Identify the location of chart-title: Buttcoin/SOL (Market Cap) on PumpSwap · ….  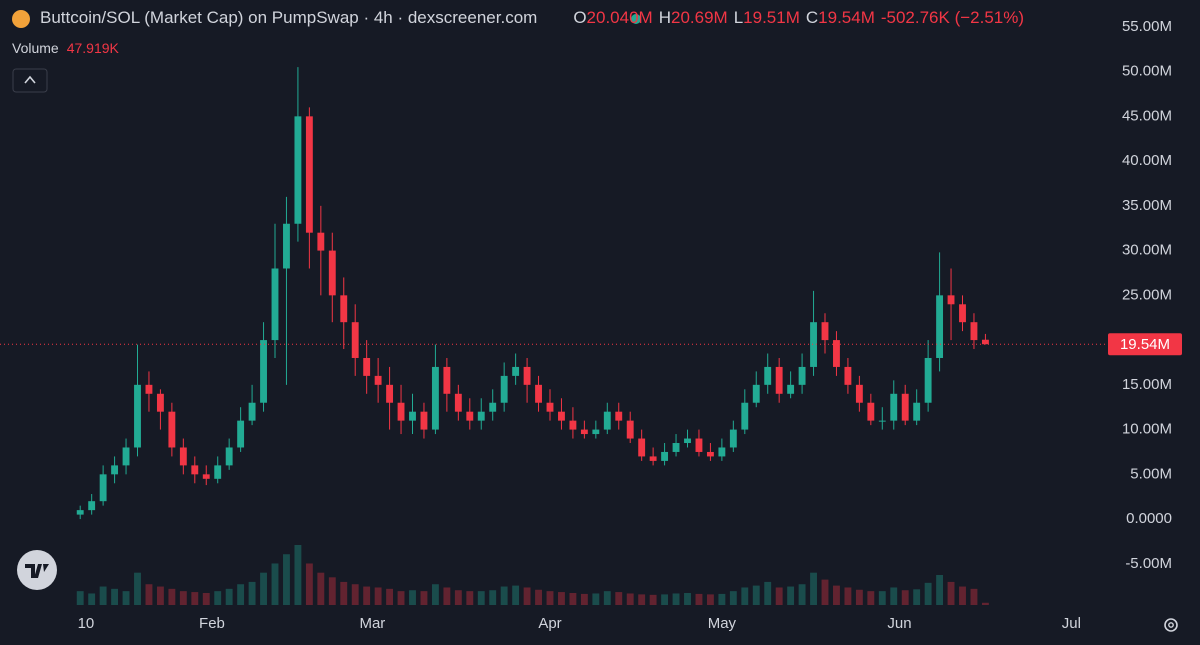
(289, 17).